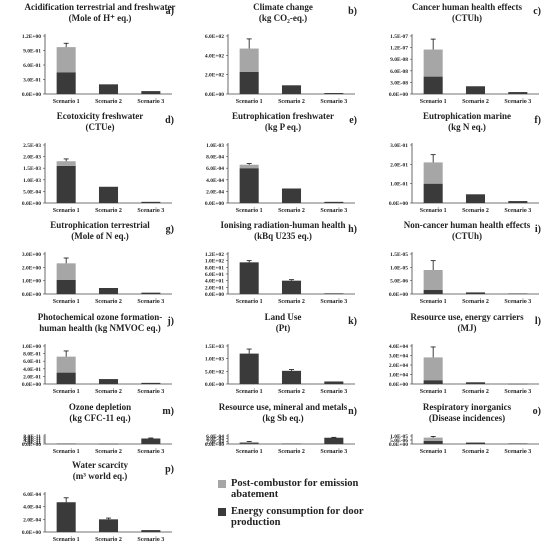  I want to click on chart-title: (Pt), so click(283, 328).